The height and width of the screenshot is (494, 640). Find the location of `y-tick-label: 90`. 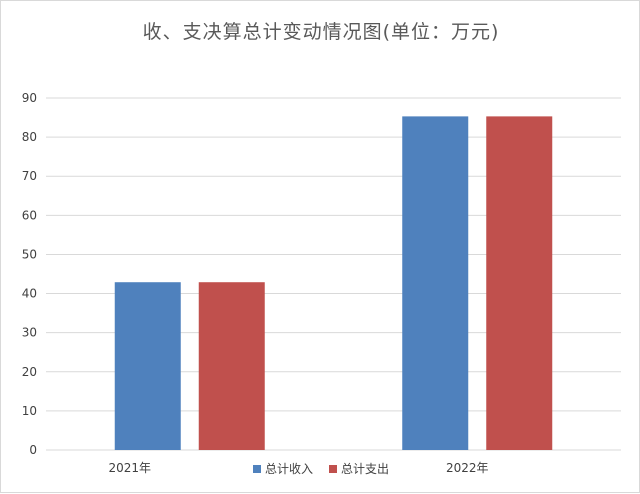

y-tick-label: 90 is located at coordinates (29, 98).